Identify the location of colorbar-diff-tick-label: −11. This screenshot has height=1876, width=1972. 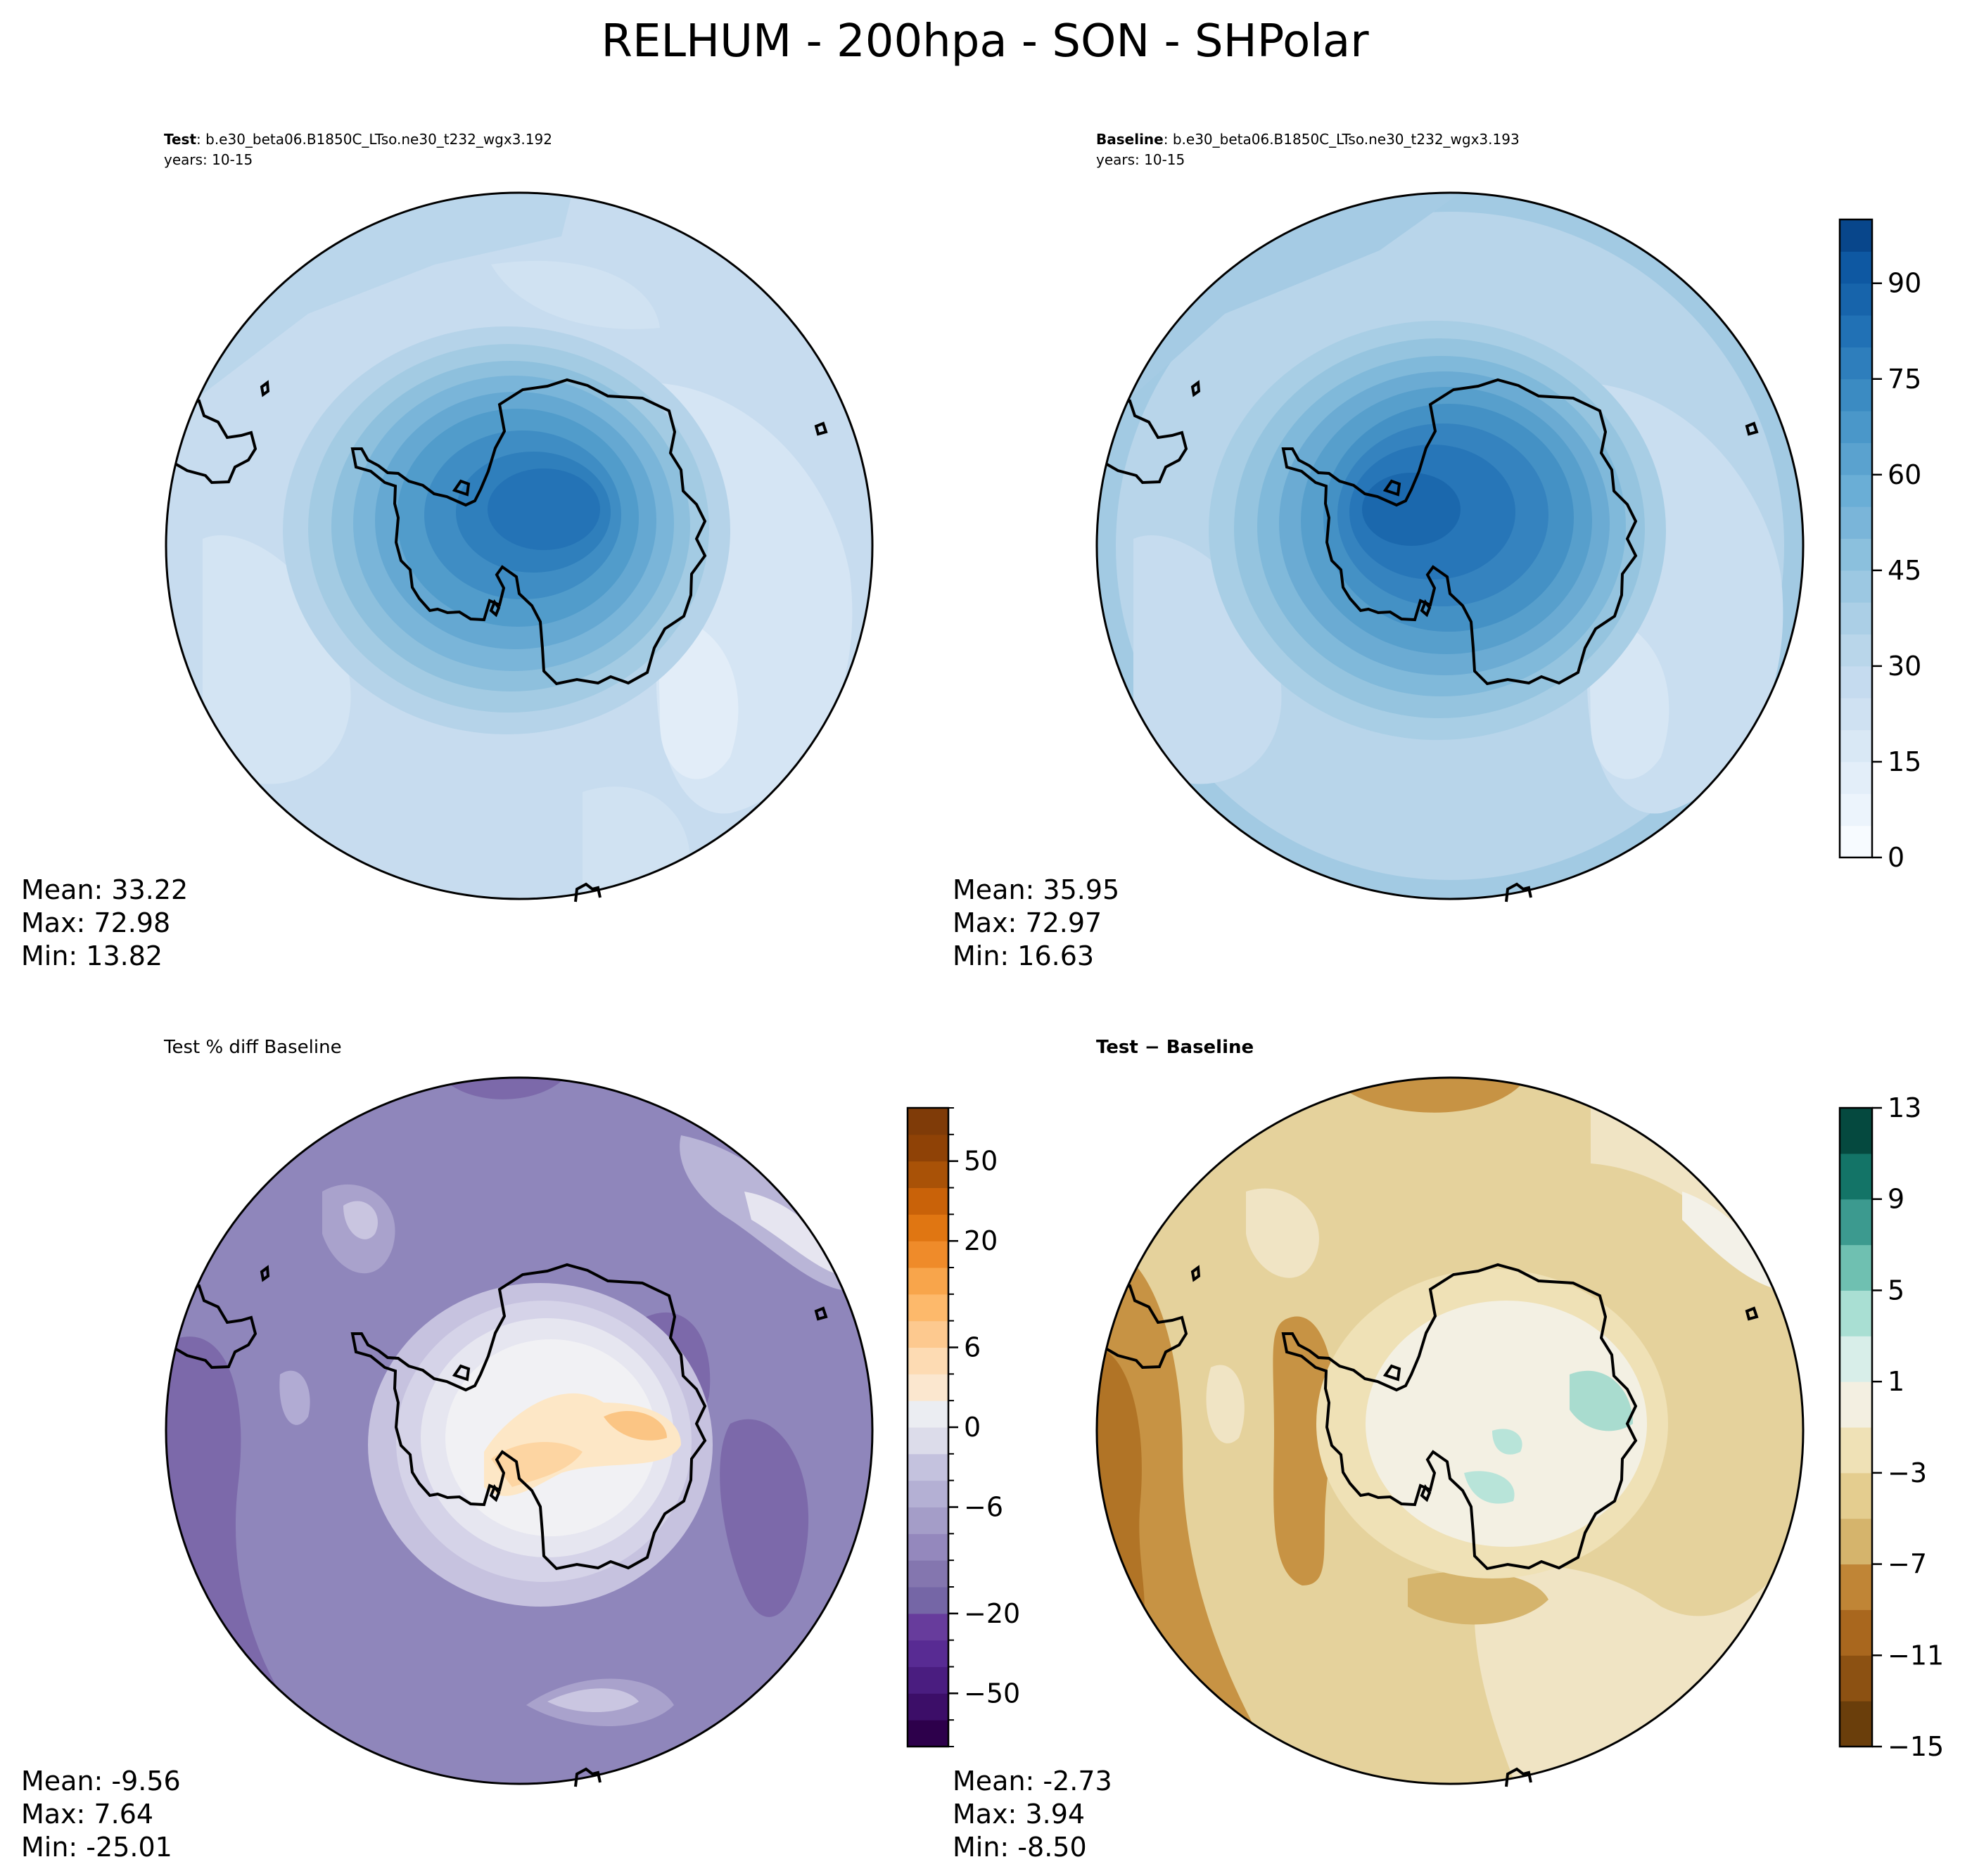
(1916, 1656).